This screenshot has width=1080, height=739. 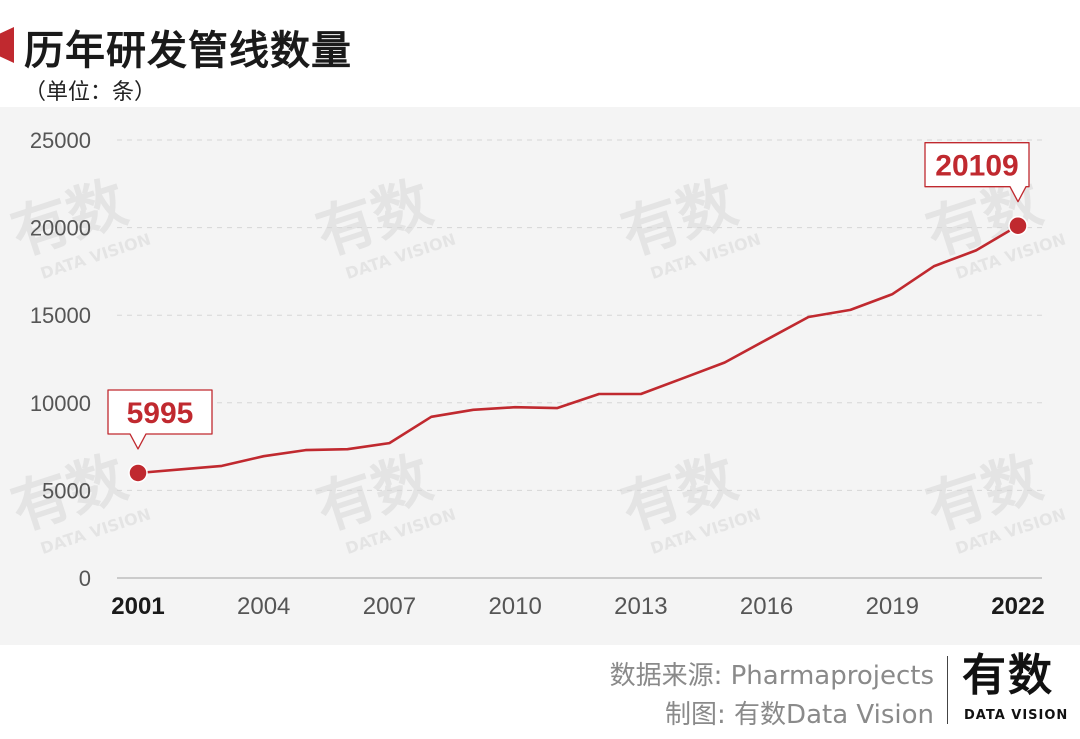 What do you see at coordinates (7, 45) in the screenshot?
I see `title-accent-mark` at bounding box center [7, 45].